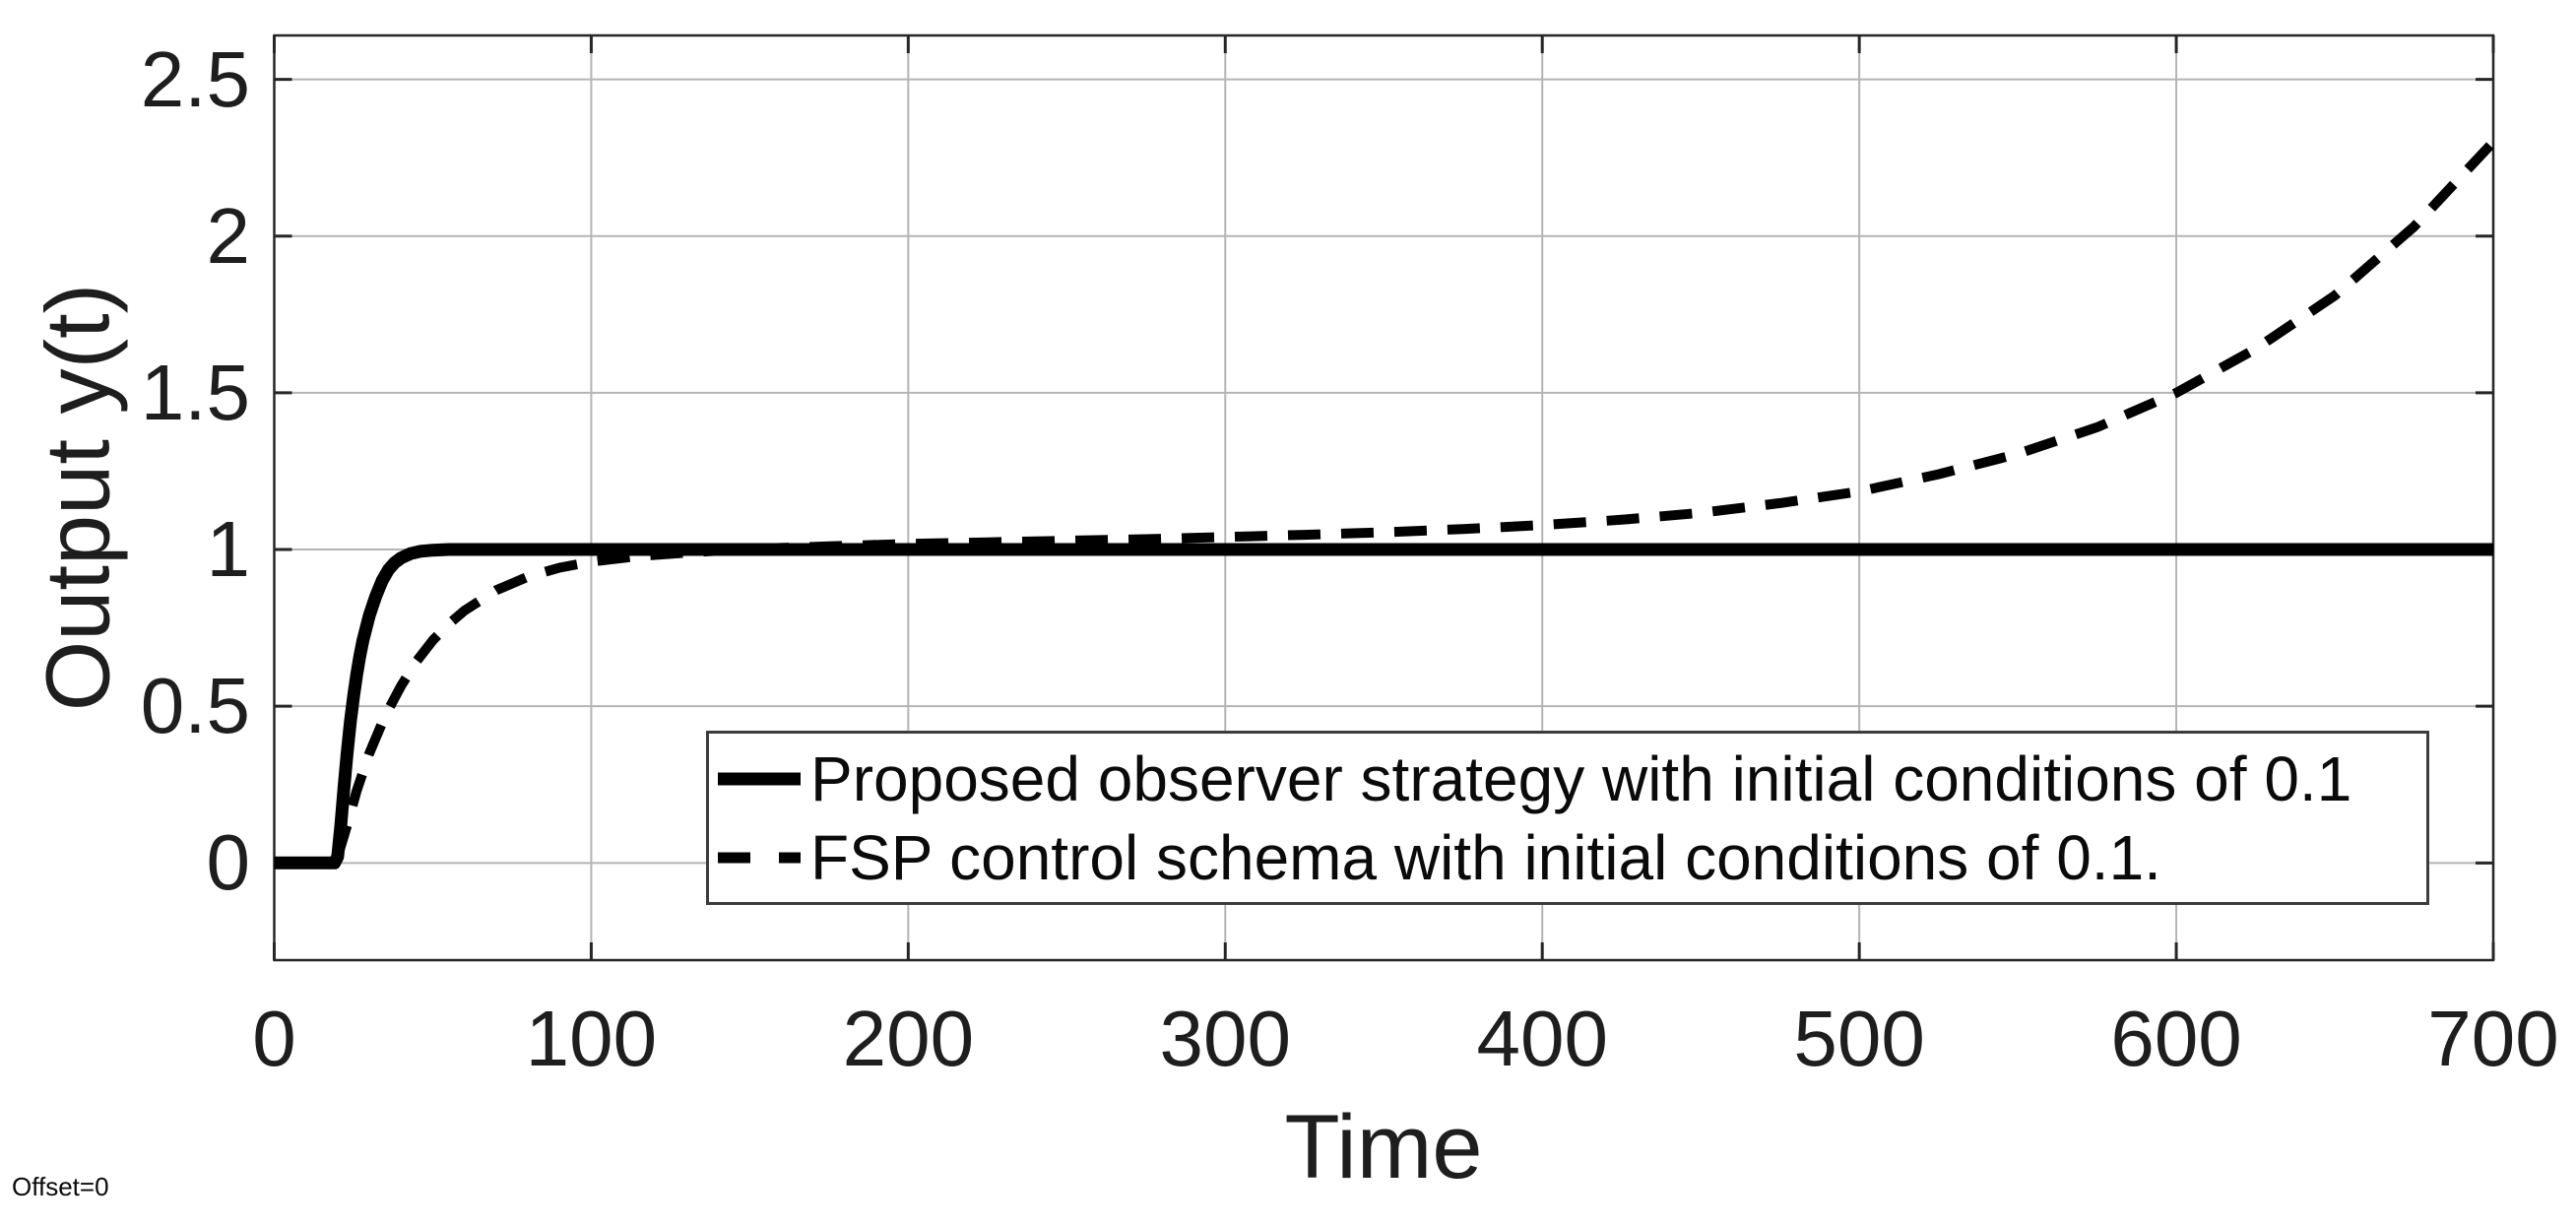  What do you see at coordinates (1542, 1039) in the screenshot?
I see `x-tick-label: 400` at bounding box center [1542, 1039].